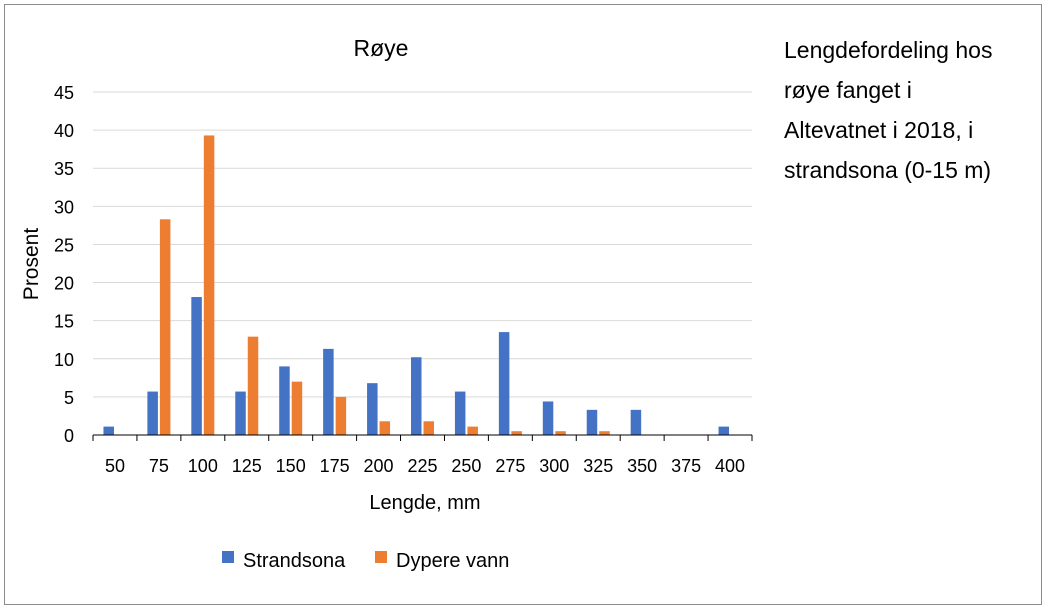 Image resolution: width=1048 pixels, height=611 pixels. What do you see at coordinates (642, 466) in the screenshot?
I see `x-tick-label: 350` at bounding box center [642, 466].